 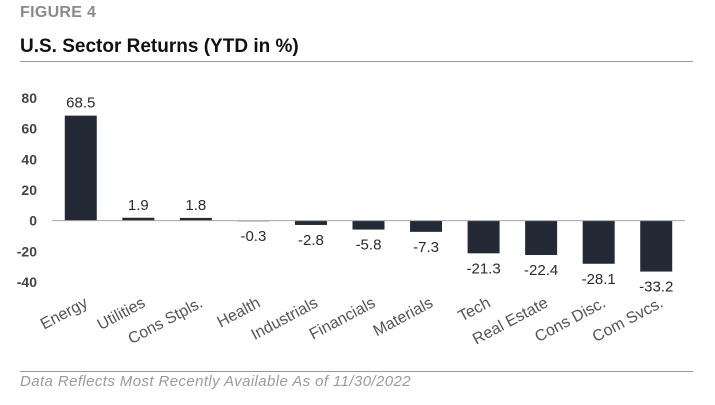 I want to click on data-label: -0.3, so click(x=253, y=236).